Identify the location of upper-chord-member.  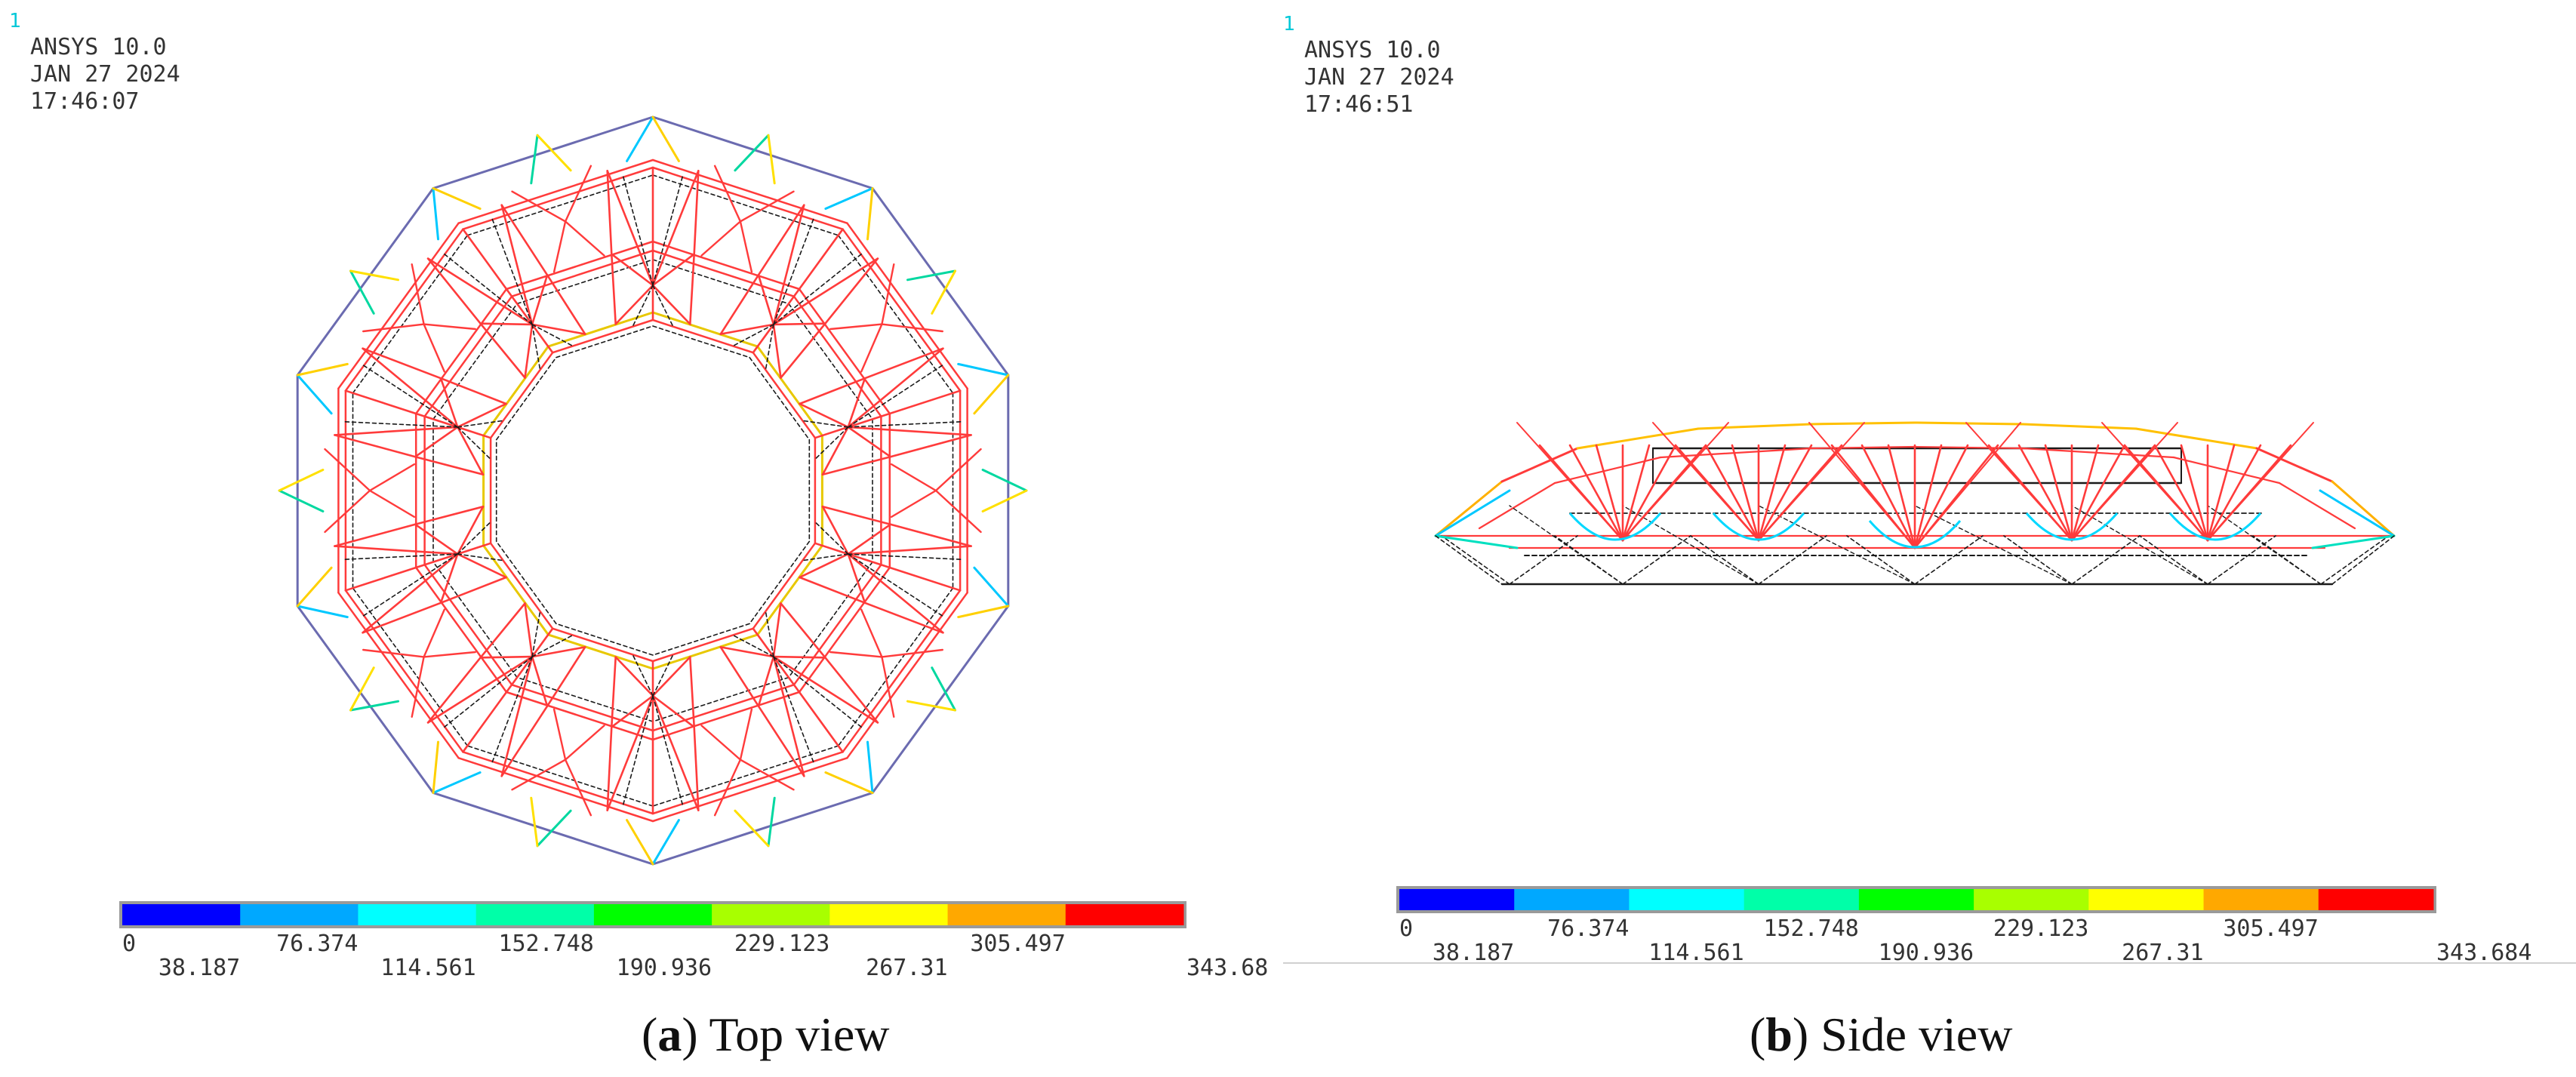
(2317, 506).